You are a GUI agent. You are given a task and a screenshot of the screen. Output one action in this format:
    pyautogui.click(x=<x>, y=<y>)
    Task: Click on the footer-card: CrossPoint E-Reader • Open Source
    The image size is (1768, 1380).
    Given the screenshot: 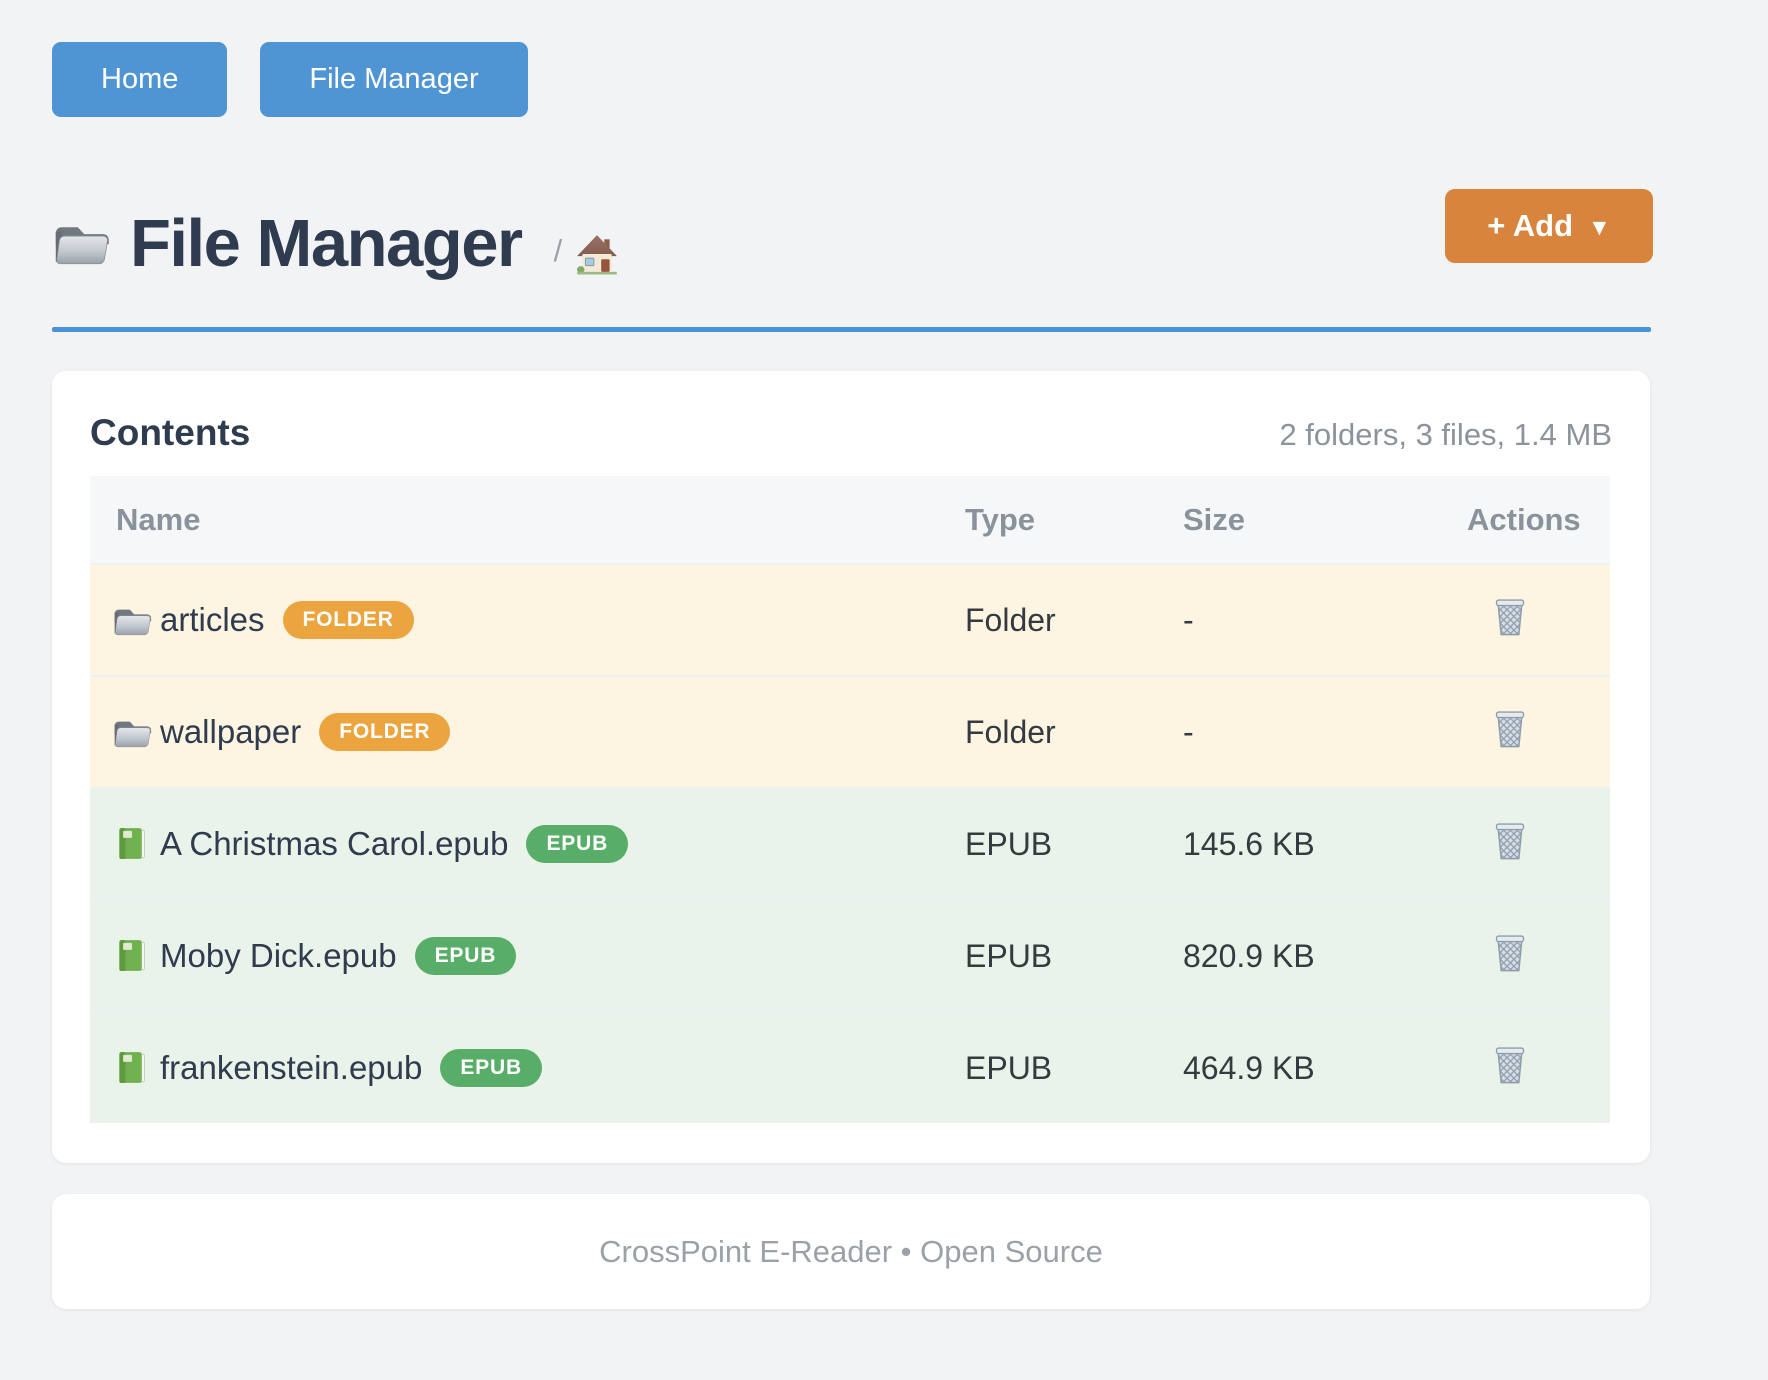 What is the action you would take?
    pyautogui.click(x=851, y=1251)
    